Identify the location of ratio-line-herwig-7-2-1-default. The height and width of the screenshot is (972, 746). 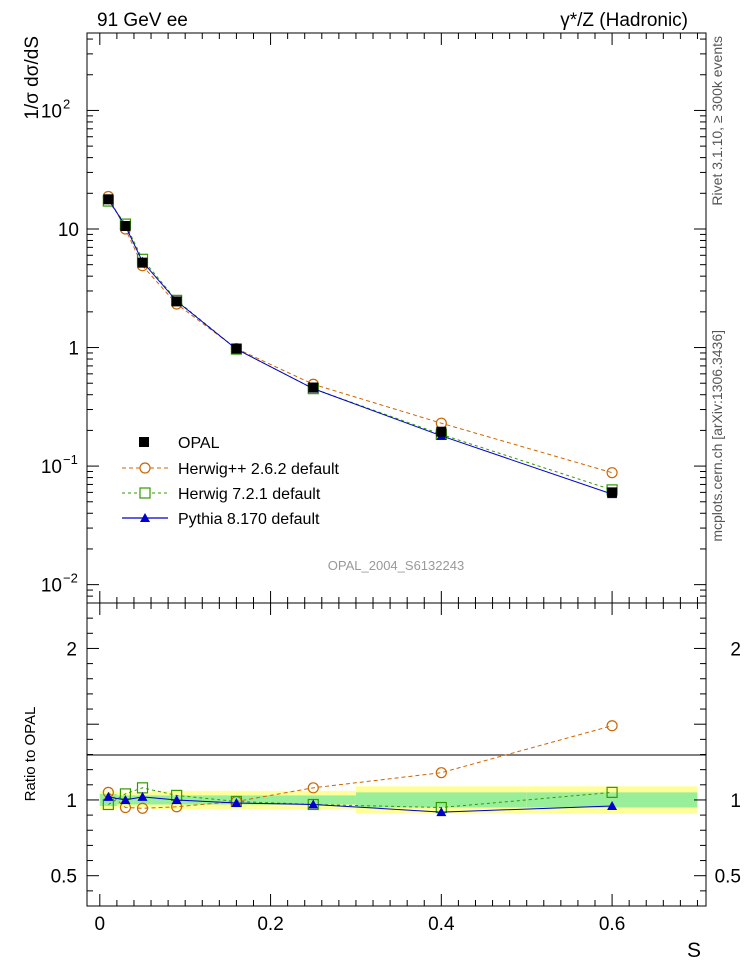
(360, 798).